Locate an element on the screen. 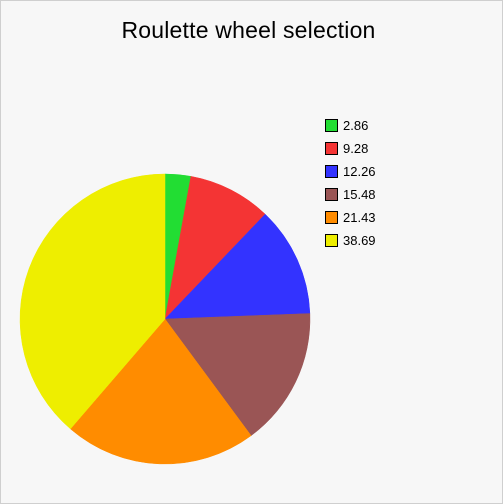 Image resolution: width=503 pixels, height=504 pixels. legend-item: 21.43 is located at coordinates (350, 217).